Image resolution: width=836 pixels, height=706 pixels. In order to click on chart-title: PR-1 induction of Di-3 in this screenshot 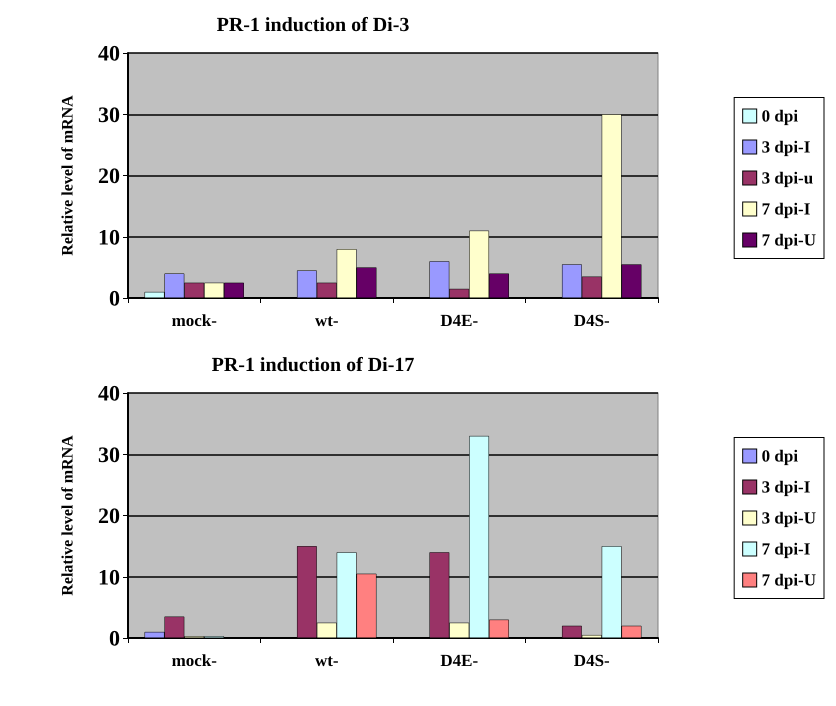, I will do `click(313, 25)`.